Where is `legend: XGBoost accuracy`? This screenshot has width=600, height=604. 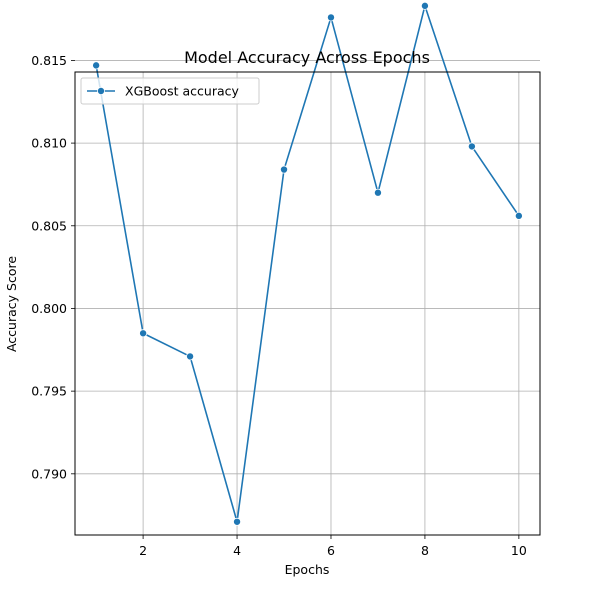 legend: XGBoost accuracy is located at coordinates (170, 91).